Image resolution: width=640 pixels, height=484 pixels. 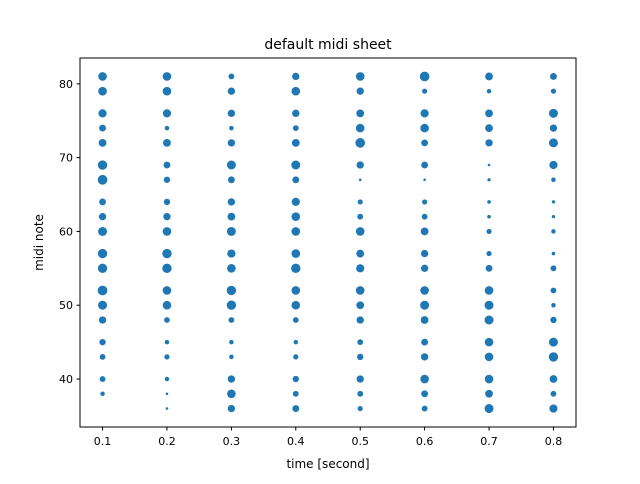 What do you see at coordinates (296, 441) in the screenshot?
I see `x-tick-label: 0.4` at bounding box center [296, 441].